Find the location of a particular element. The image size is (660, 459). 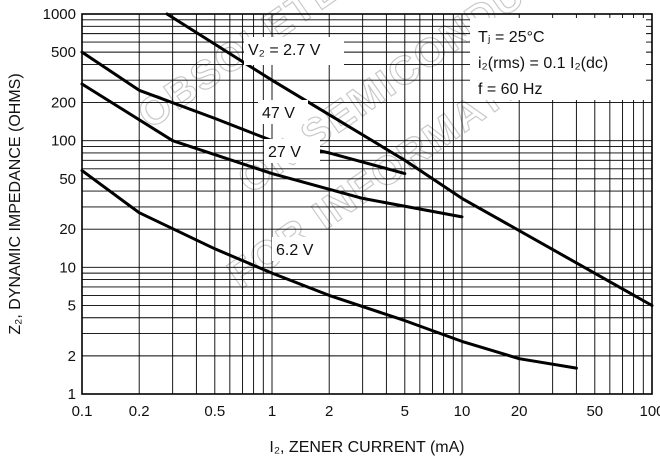

x-tick-label: 1 is located at coordinates (272, 411).